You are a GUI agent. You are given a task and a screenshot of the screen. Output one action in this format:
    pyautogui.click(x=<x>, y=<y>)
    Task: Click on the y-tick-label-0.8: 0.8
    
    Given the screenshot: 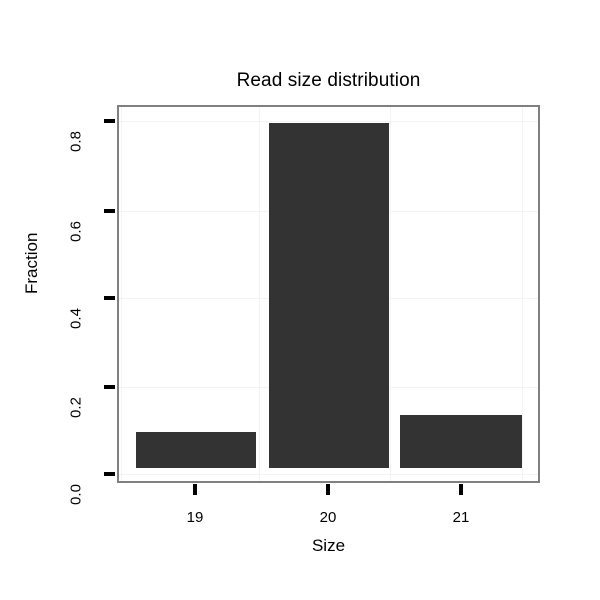 What is the action you would take?
    pyautogui.click(x=76, y=141)
    